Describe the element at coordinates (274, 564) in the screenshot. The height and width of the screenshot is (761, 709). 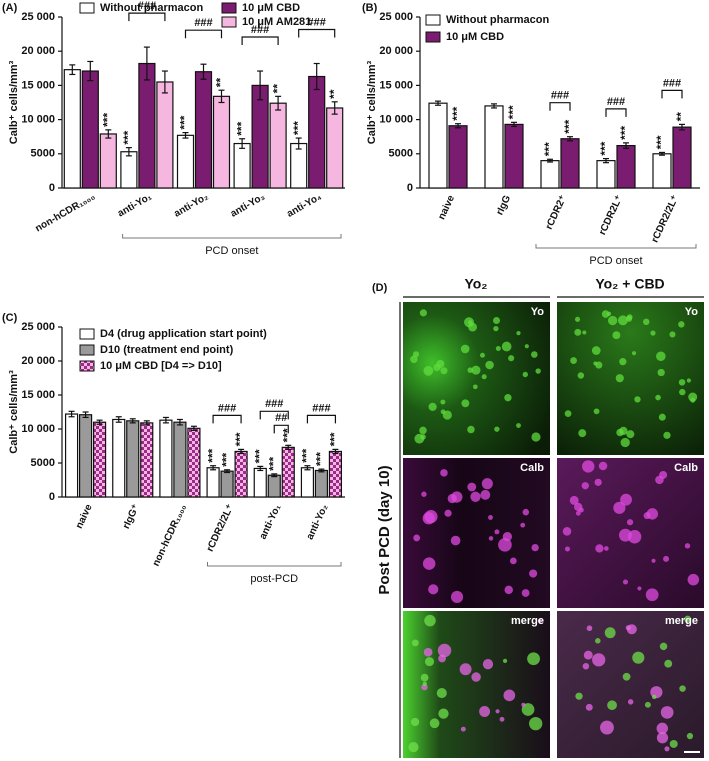
I see `group-bracket` at that location.